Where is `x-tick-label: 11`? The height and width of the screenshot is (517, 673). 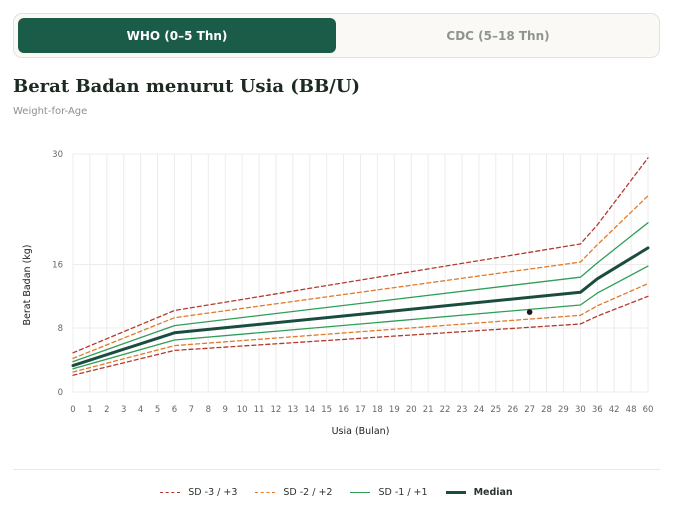
x-tick-label: 11 is located at coordinates (259, 410).